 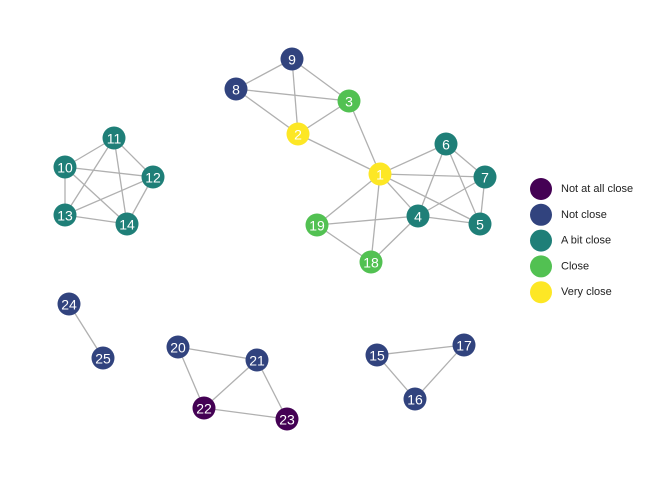 I want to click on node-15: 15, so click(x=377, y=355).